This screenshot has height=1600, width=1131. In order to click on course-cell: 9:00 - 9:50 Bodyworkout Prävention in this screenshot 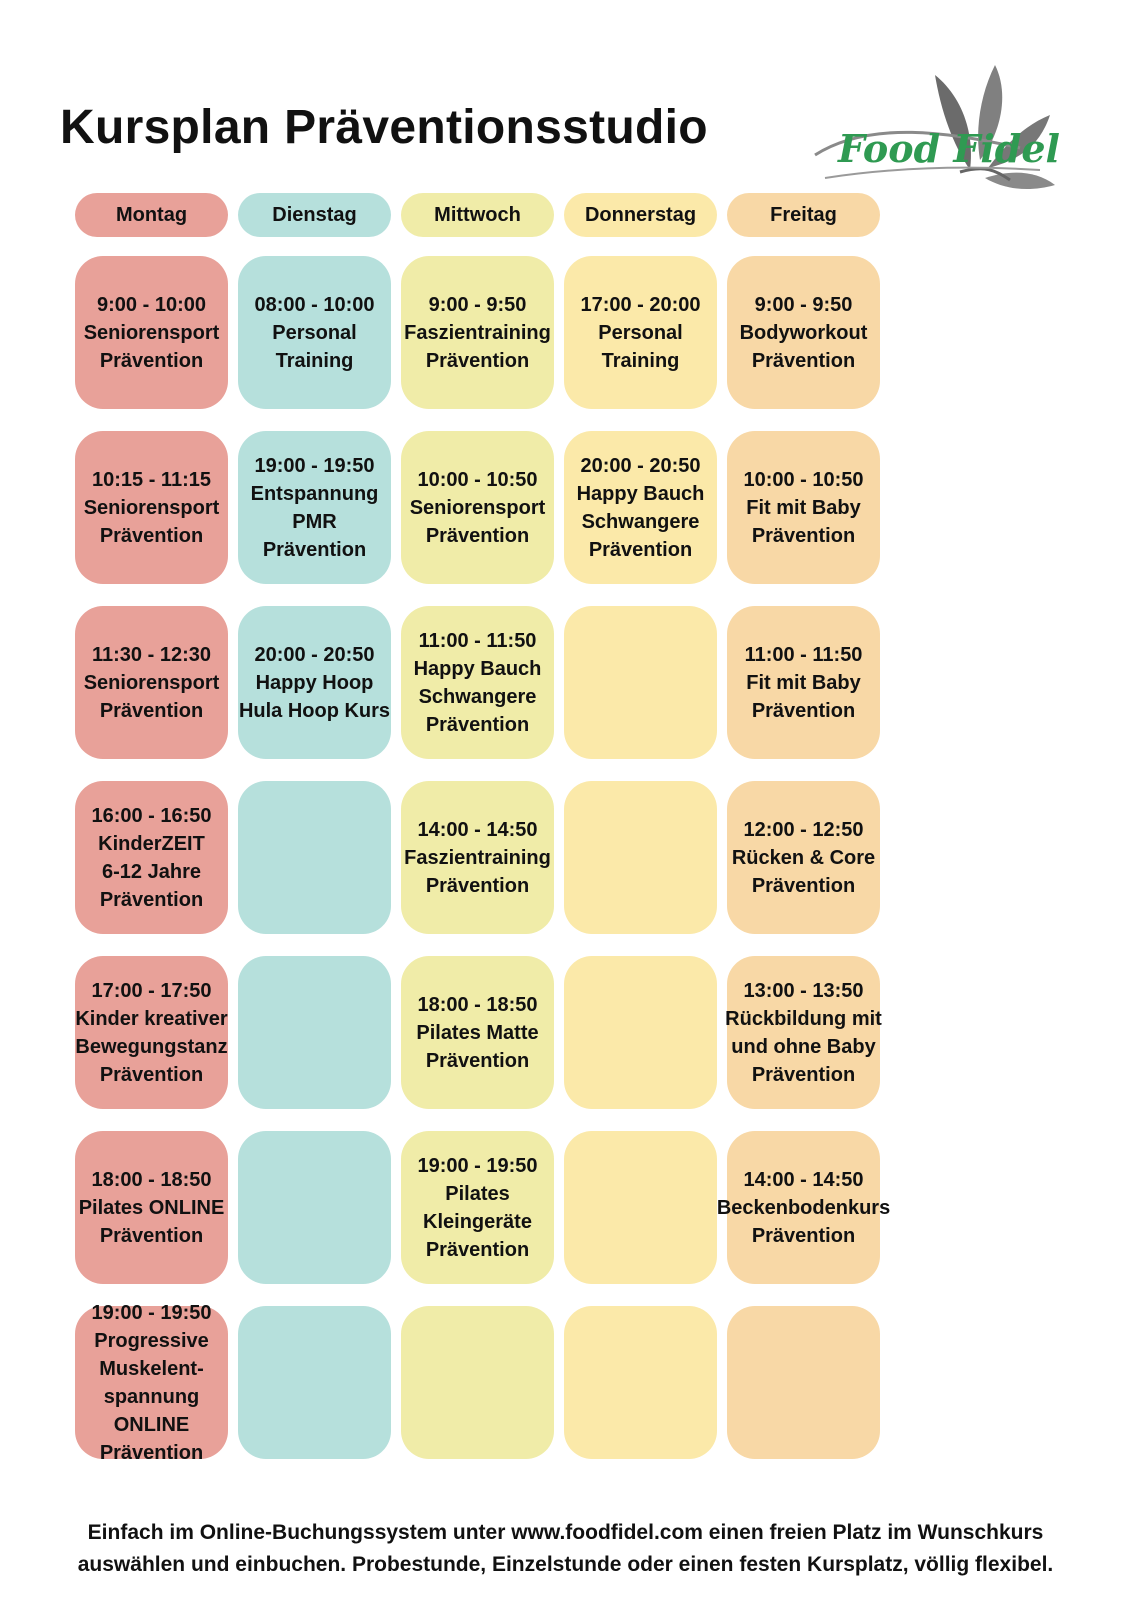, I will do `click(803, 332)`.